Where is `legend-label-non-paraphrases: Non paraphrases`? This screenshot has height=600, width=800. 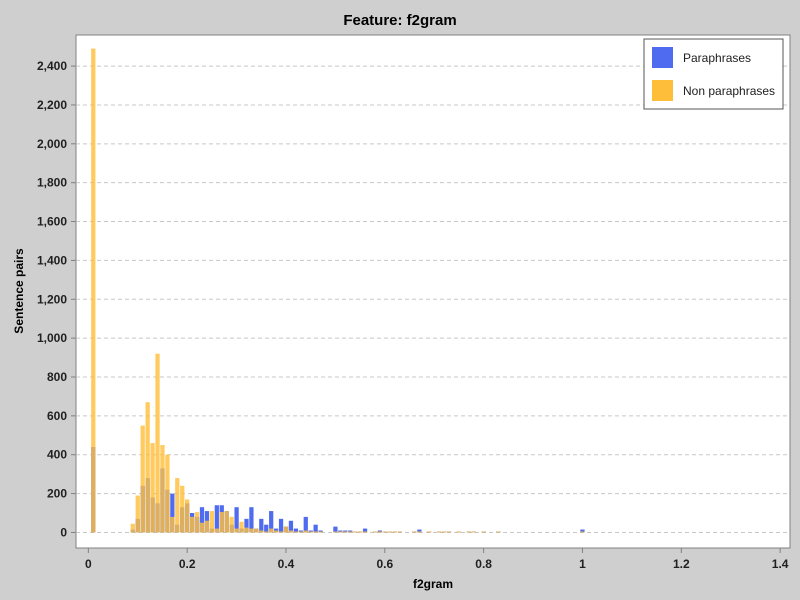 legend-label-non-paraphrases: Non paraphrases is located at coordinates (729, 91).